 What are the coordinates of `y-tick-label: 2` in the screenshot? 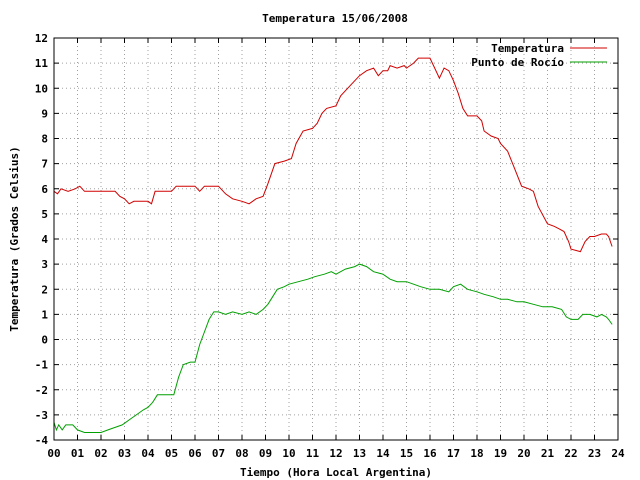 It's located at (44, 289).